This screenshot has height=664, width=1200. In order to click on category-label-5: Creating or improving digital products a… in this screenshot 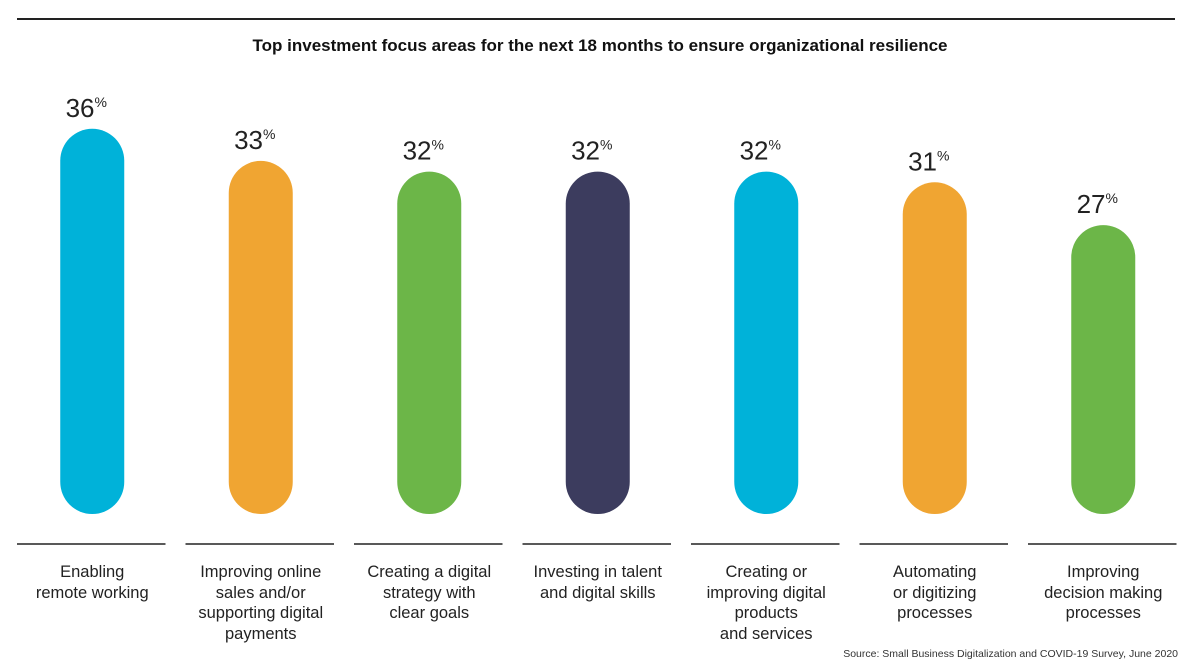, I will do `click(766, 603)`.